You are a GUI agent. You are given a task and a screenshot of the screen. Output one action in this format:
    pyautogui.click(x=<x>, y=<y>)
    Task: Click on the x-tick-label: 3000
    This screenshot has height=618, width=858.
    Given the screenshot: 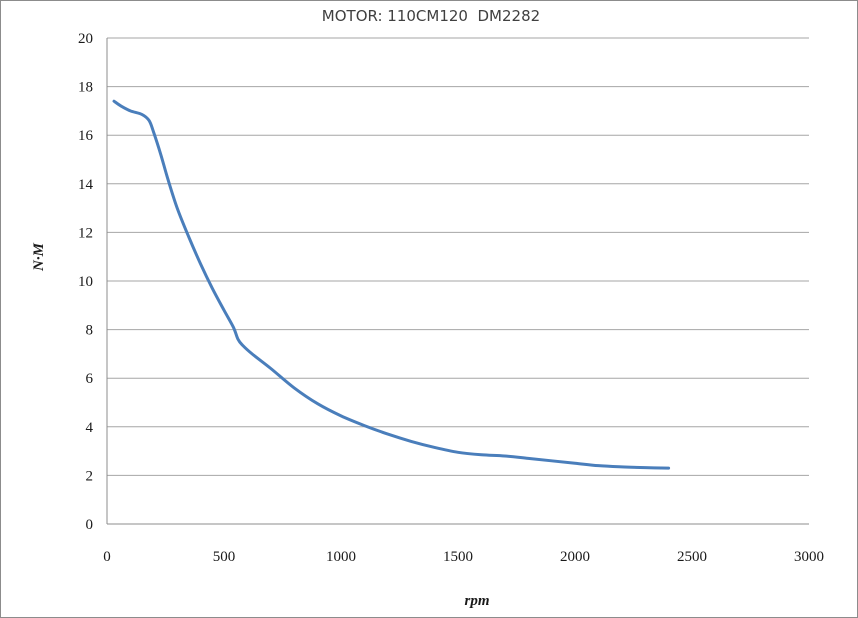 What is the action you would take?
    pyautogui.click(x=809, y=557)
    